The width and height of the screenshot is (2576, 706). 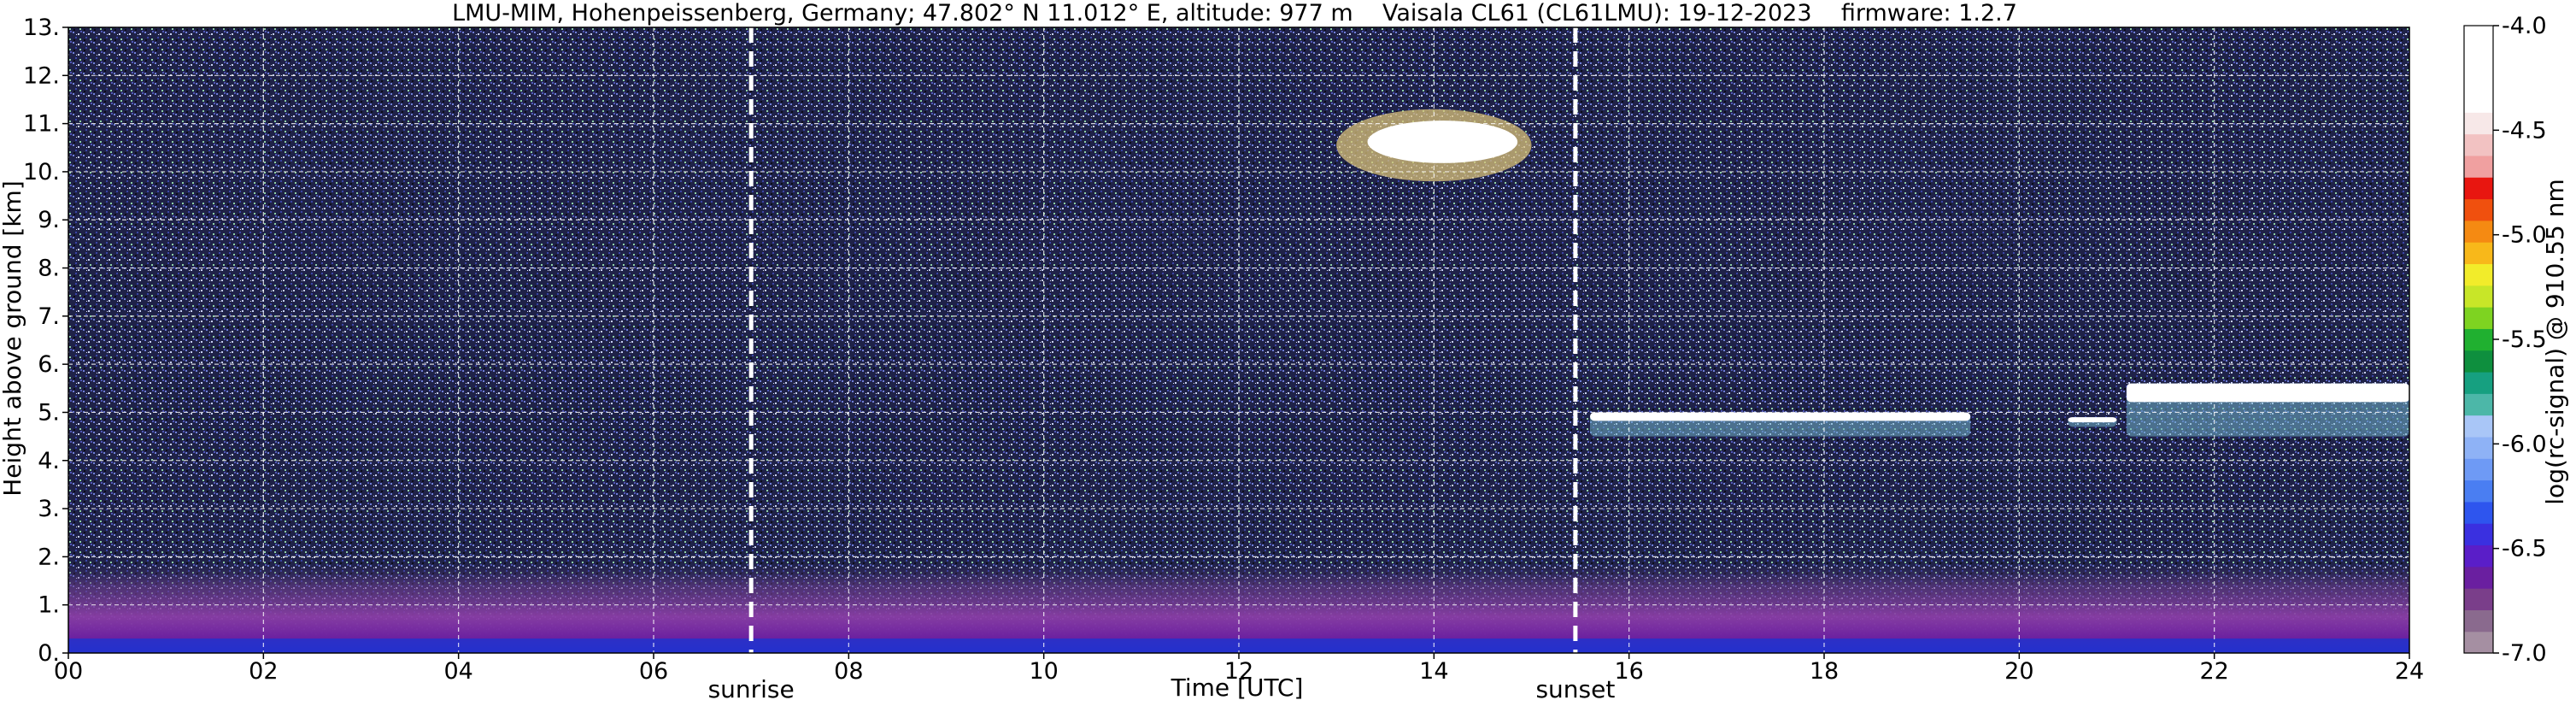 I want to click on colorbar-ticks: -4.0 -4.5 -5.0 -5.5 -6.0 -6.5 -7.0, so click(x=2520, y=340).